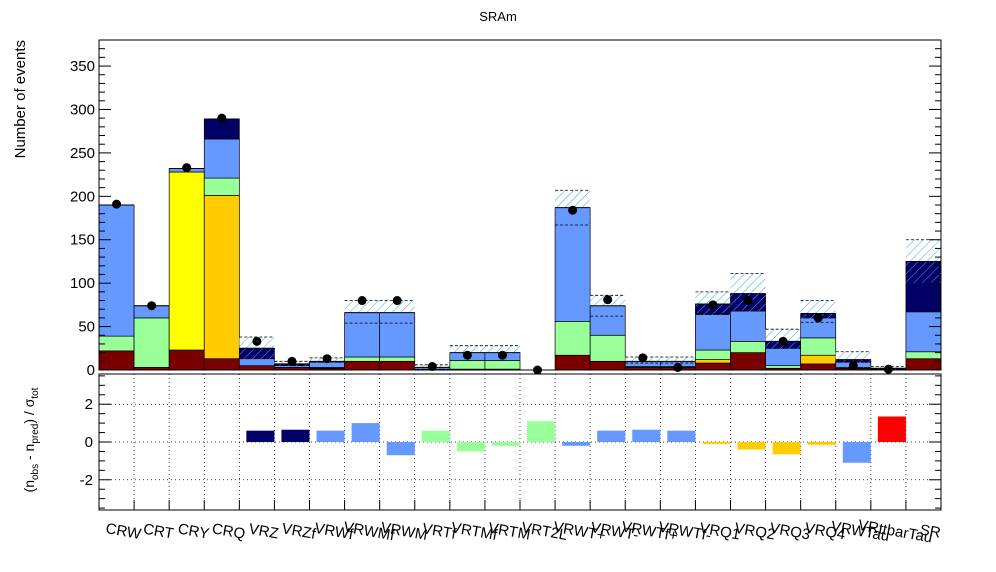  I want to click on x-category-label: CRT, so click(158, 532).